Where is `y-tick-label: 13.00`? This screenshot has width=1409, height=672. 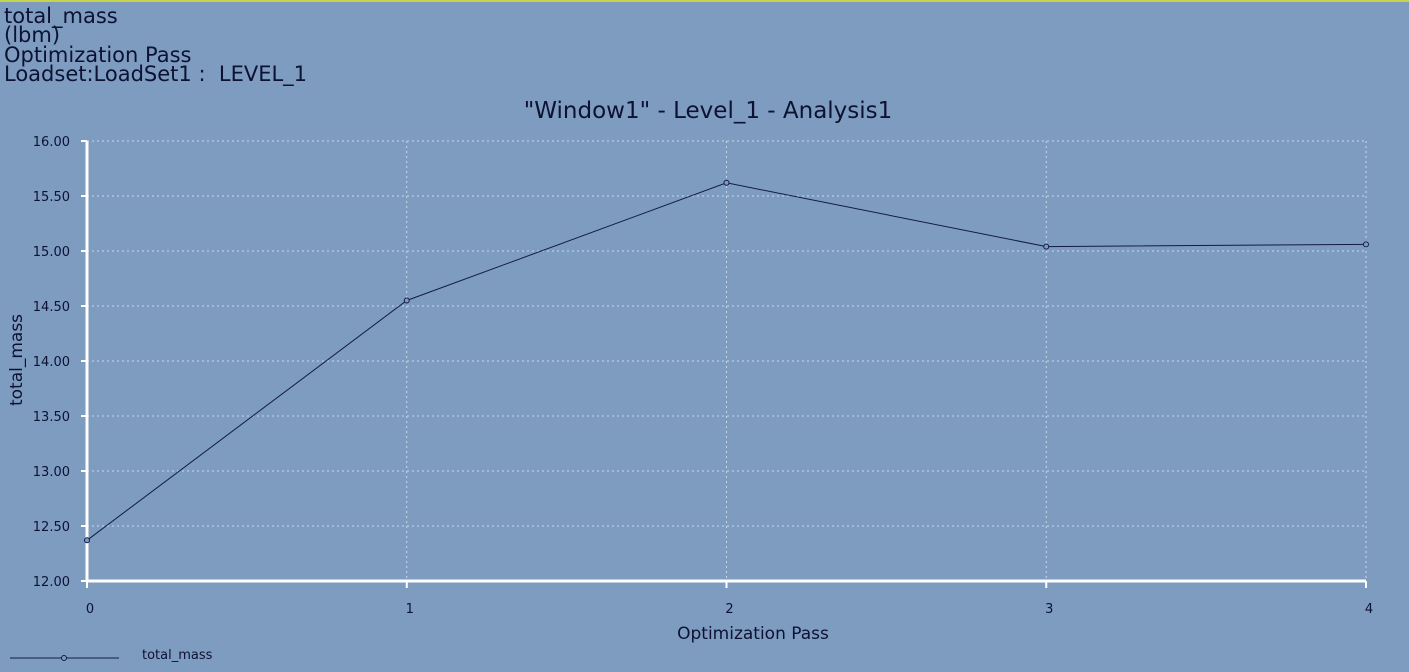
y-tick-label: 13.00 is located at coordinates (51, 472).